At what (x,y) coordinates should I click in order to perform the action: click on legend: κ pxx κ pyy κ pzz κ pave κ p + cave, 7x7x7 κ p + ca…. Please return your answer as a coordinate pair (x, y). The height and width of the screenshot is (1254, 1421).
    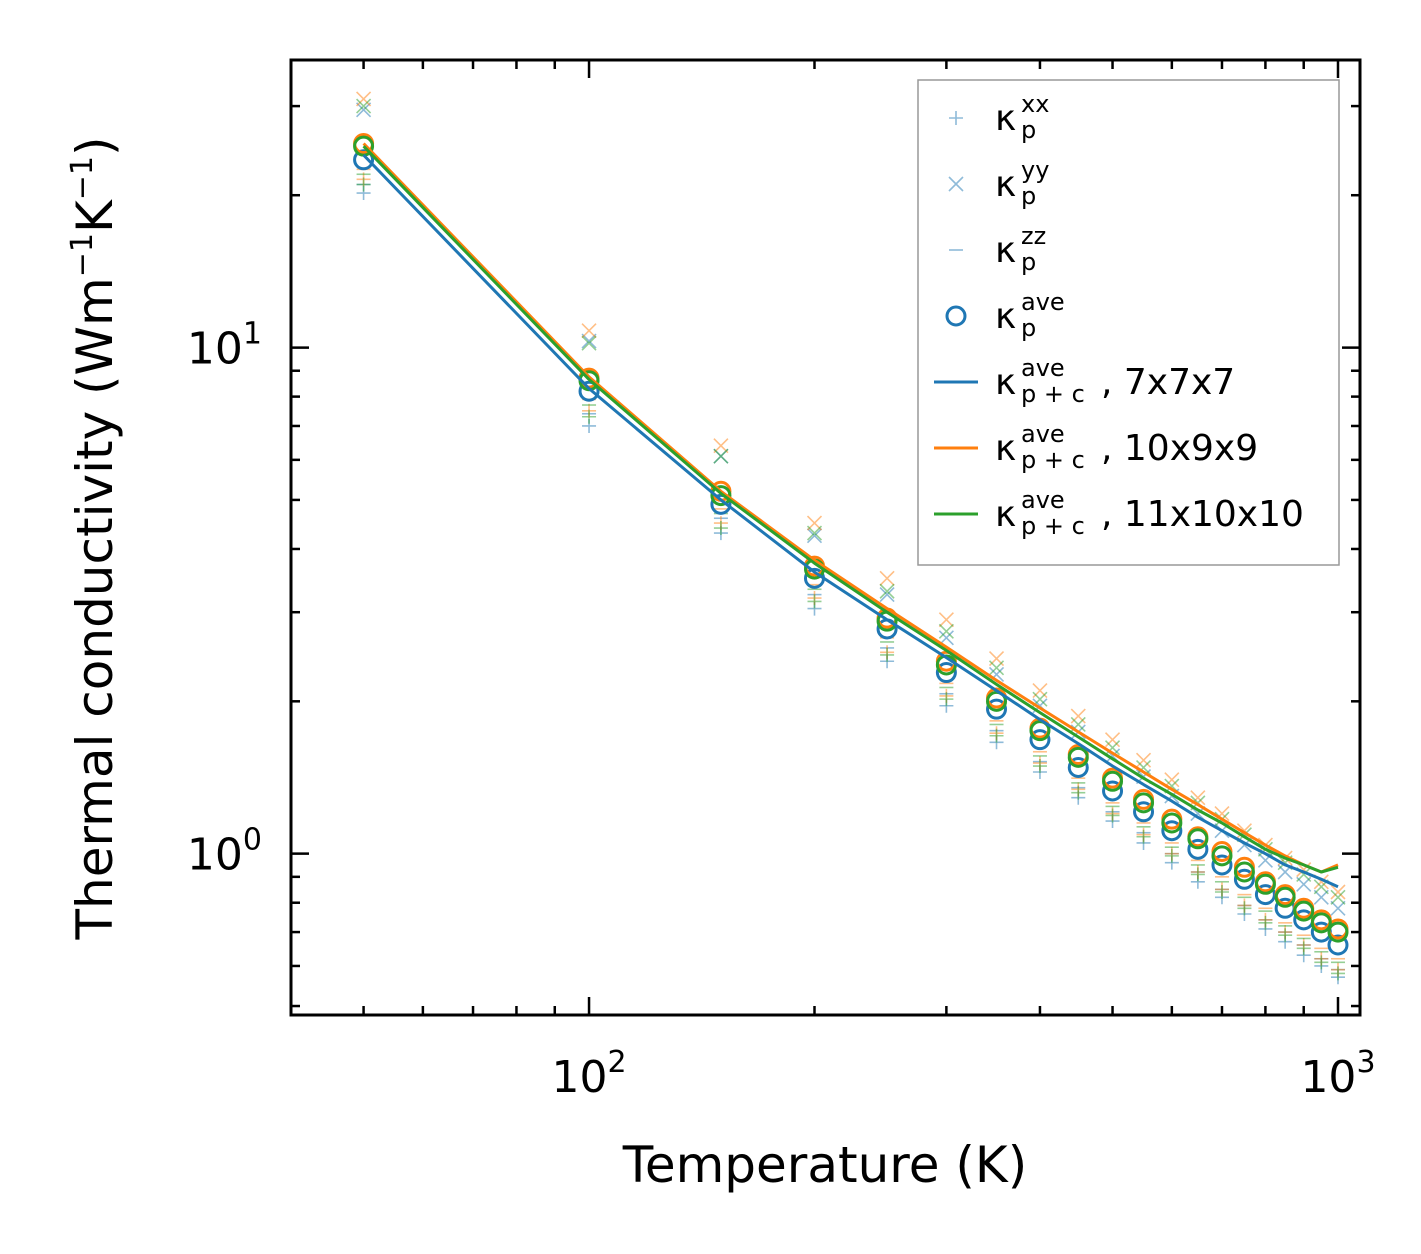
    Looking at the image, I should click on (1128, 322).